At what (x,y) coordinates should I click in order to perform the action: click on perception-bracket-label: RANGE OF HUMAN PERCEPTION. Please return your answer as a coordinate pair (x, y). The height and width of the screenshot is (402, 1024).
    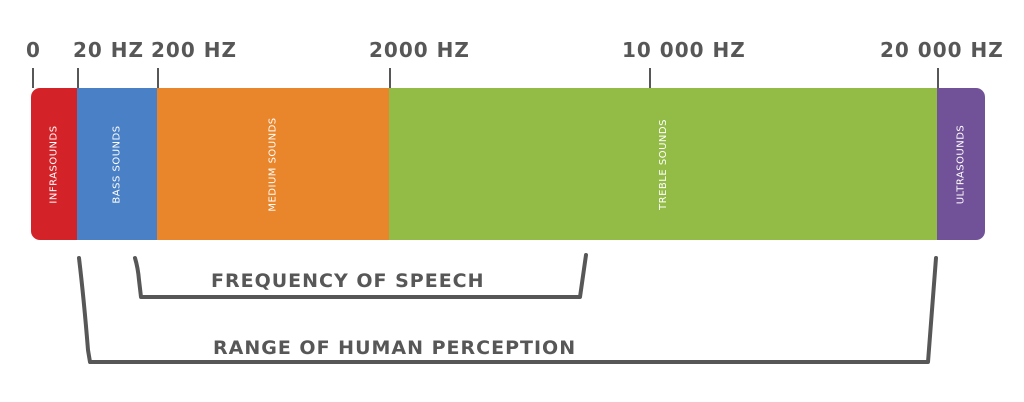
    Looking at the image, I should click on (395, 348).